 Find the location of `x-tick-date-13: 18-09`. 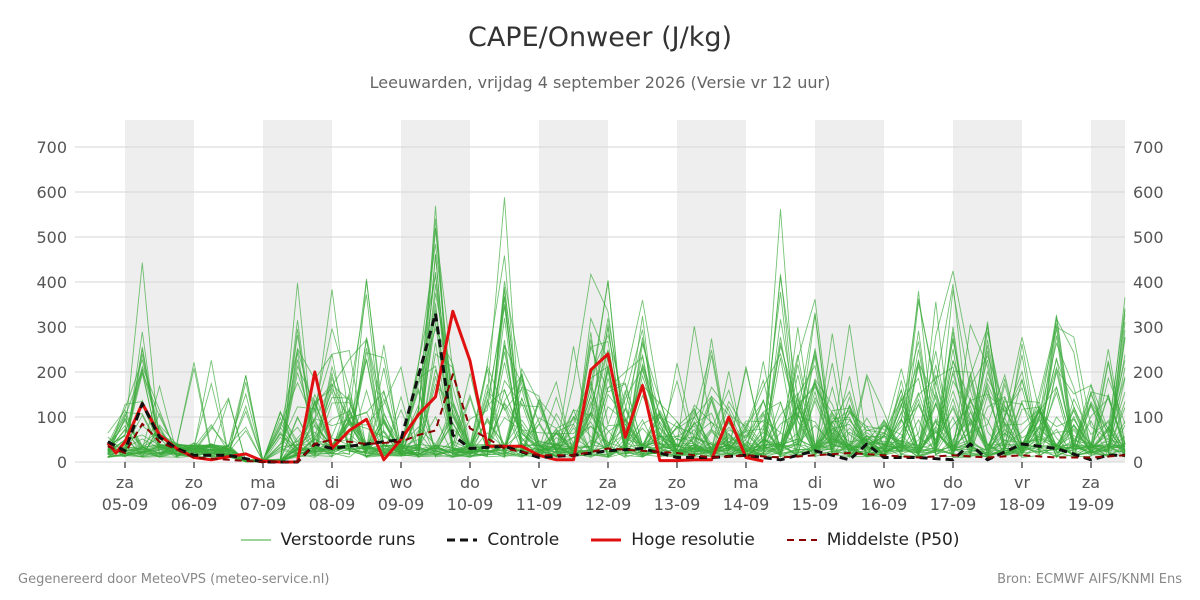

x-tick-date-13: 18-09 is located at coordinates (1022, 504).